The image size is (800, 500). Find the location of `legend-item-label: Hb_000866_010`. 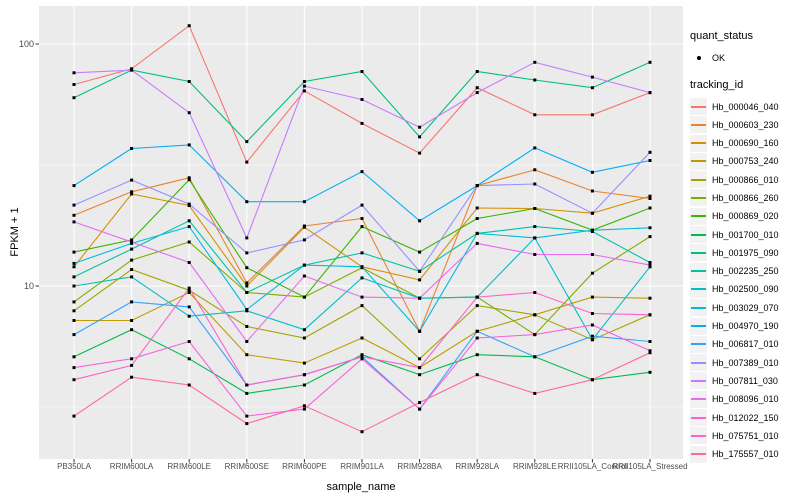

legend-item-label: Hb_000866_010 is located at coordinates (745, 179).